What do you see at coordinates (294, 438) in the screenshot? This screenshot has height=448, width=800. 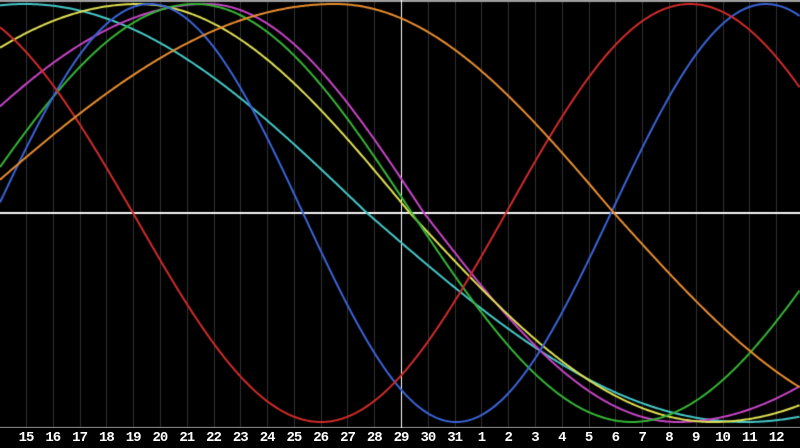 I see `x-axis-tick-label-25: 25` at bounding box center [294, 438].